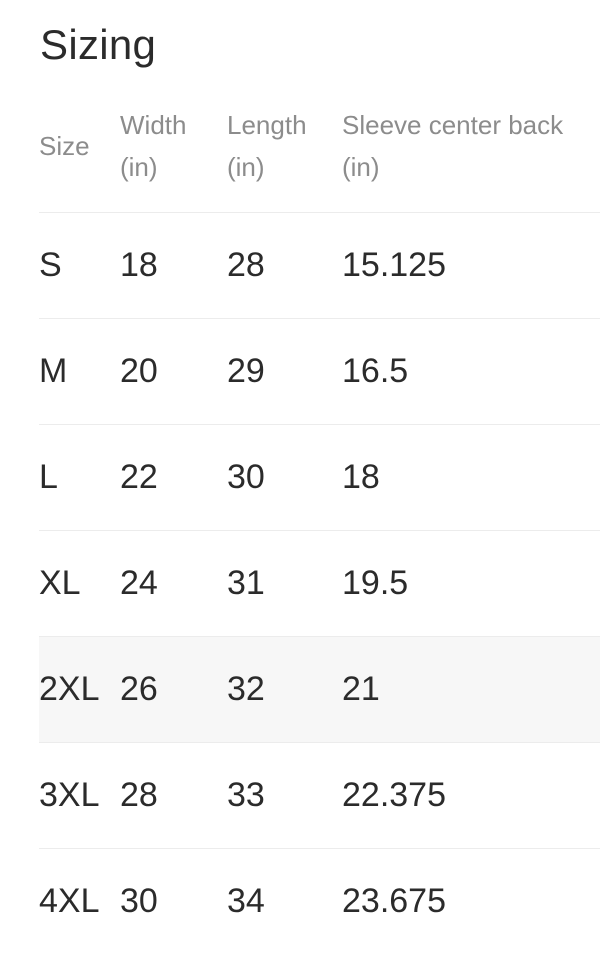  I want to click on width-cell: 26, so click(139, 689).